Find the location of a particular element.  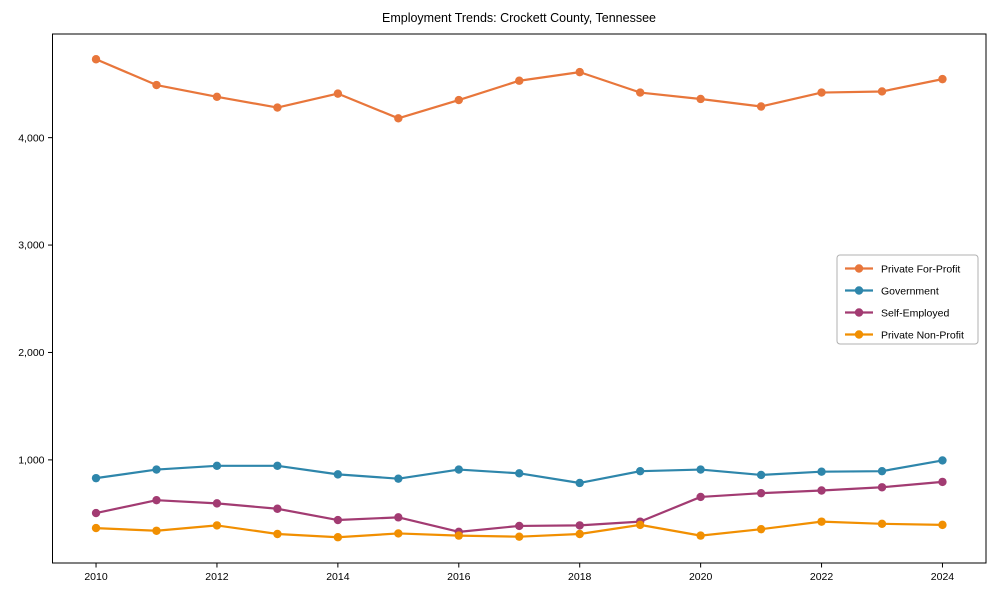

x-tick-label: 2012 is located at coordinates (217, 577).